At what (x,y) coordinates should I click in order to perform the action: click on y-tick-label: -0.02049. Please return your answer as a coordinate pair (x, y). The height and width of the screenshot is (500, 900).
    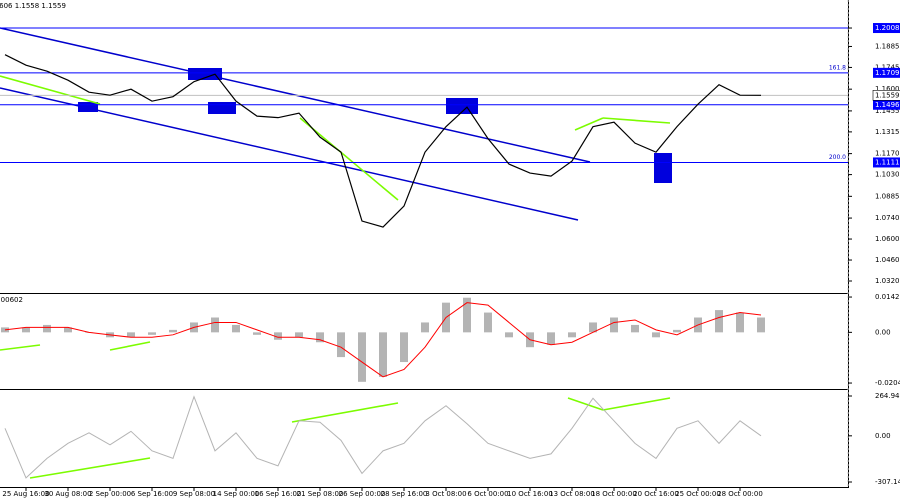
    Looking at the image, I should click on (887, 383).